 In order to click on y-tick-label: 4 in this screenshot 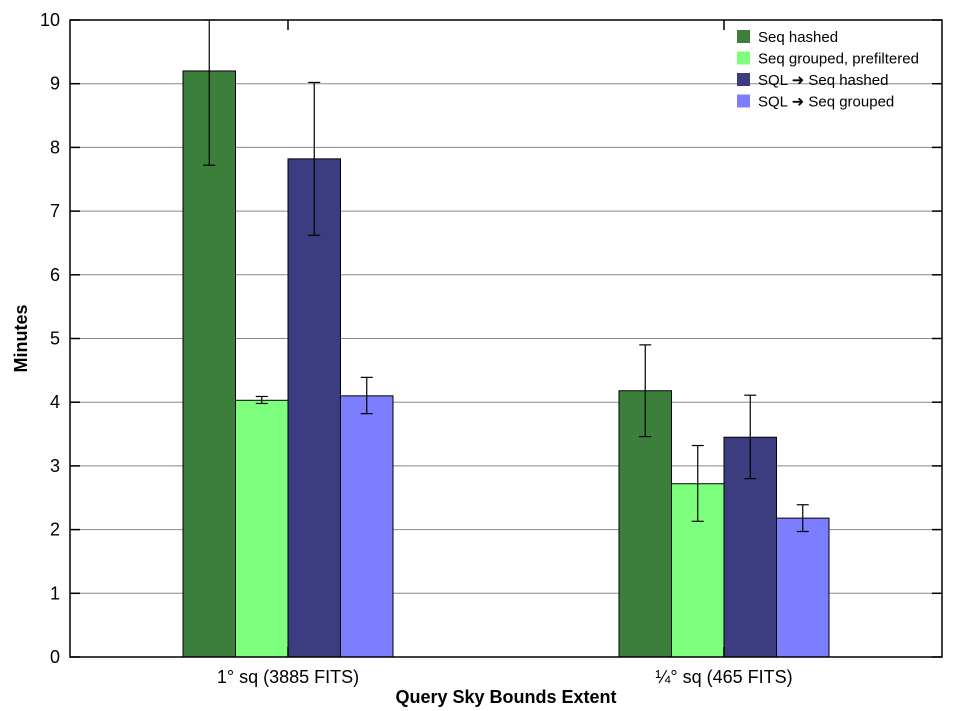, I will do `click(55, 402)`.